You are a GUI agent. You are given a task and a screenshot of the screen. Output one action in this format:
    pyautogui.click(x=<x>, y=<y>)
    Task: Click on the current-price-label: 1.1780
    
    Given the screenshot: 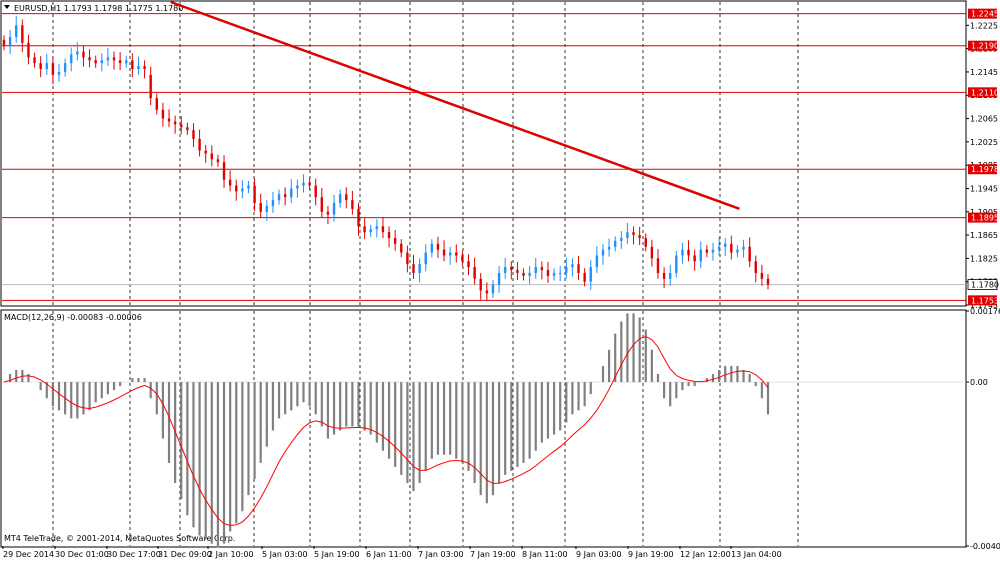 What is the action you would take?
    pyautogui.click(x=985, y=285)
    